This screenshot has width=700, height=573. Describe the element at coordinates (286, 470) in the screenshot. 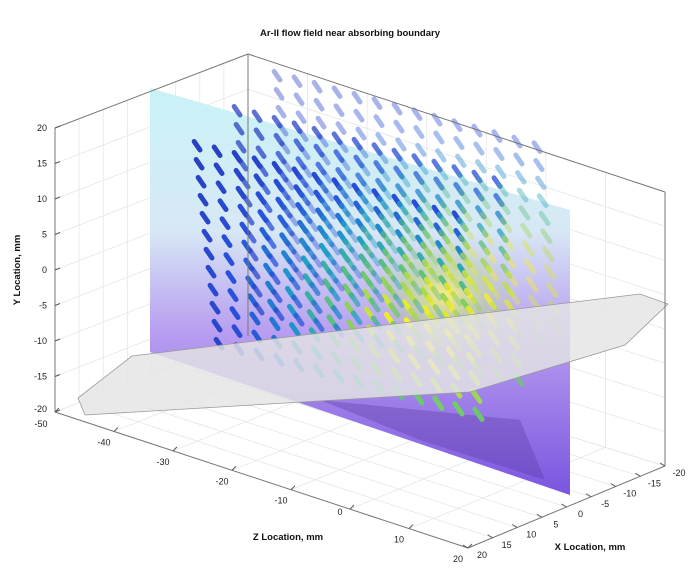

I see `grid-line` at that location.